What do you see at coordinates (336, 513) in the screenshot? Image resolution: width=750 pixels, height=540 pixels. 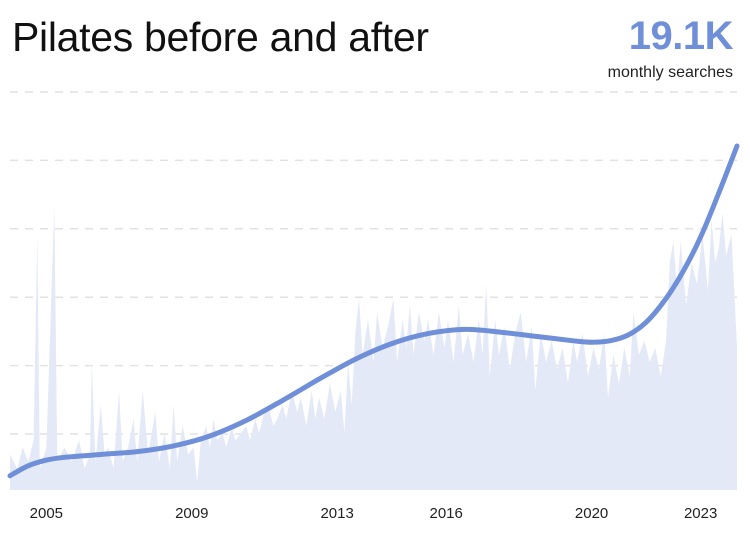 I see `x-tick-label: 2013` at bounding box center [336, 513].